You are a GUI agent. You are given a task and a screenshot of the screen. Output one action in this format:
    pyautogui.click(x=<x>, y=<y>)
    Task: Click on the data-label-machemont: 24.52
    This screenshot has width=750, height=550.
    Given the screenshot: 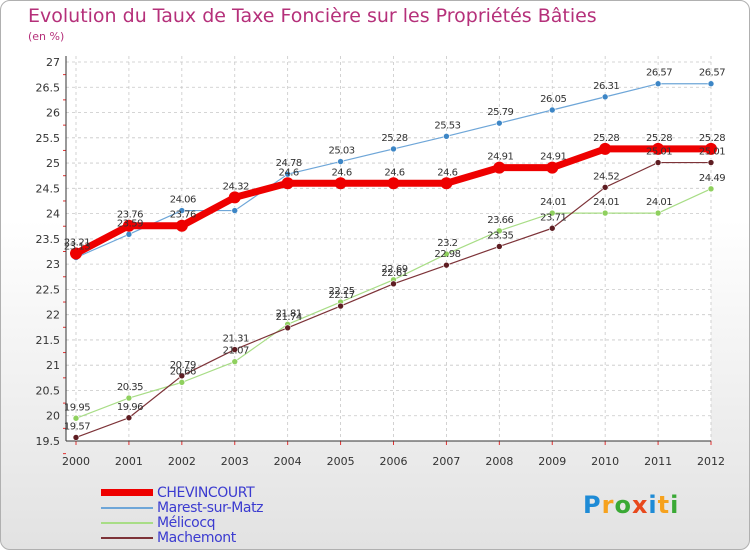 What is the action you would take?
    pyautogui.click(x=606, y=176)
    